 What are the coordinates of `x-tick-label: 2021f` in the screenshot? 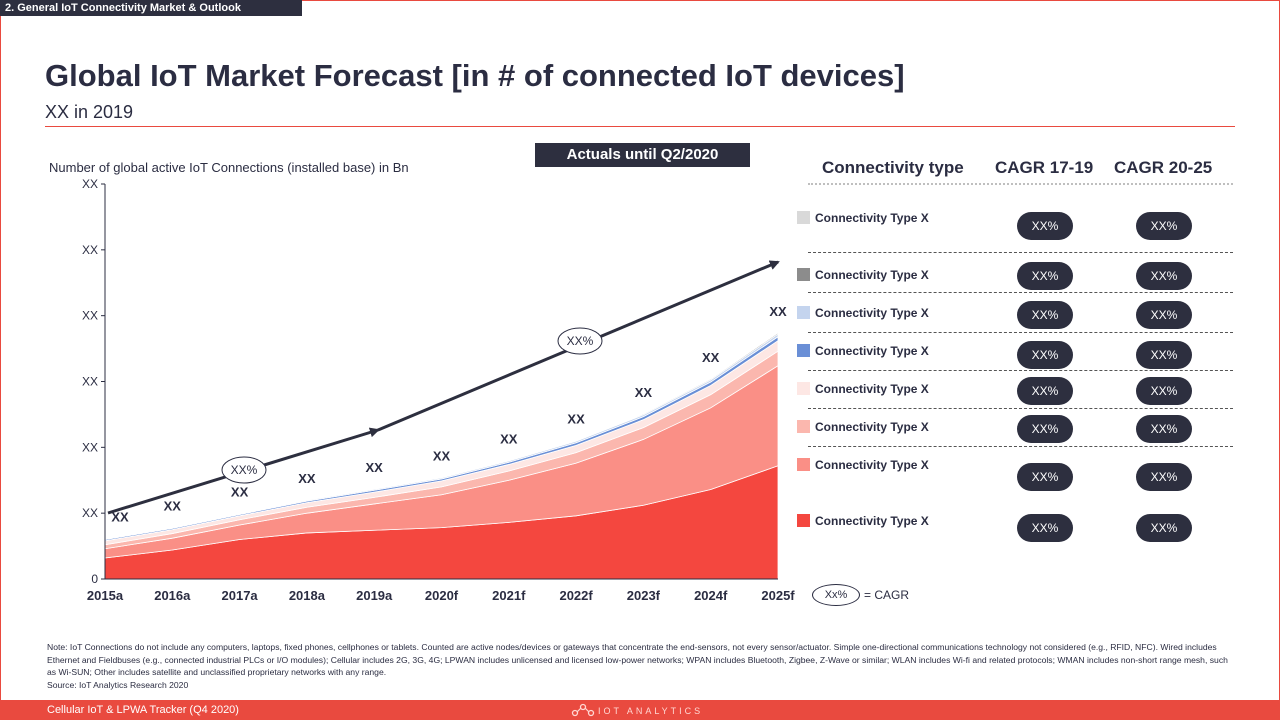 It's located at (509, 595).